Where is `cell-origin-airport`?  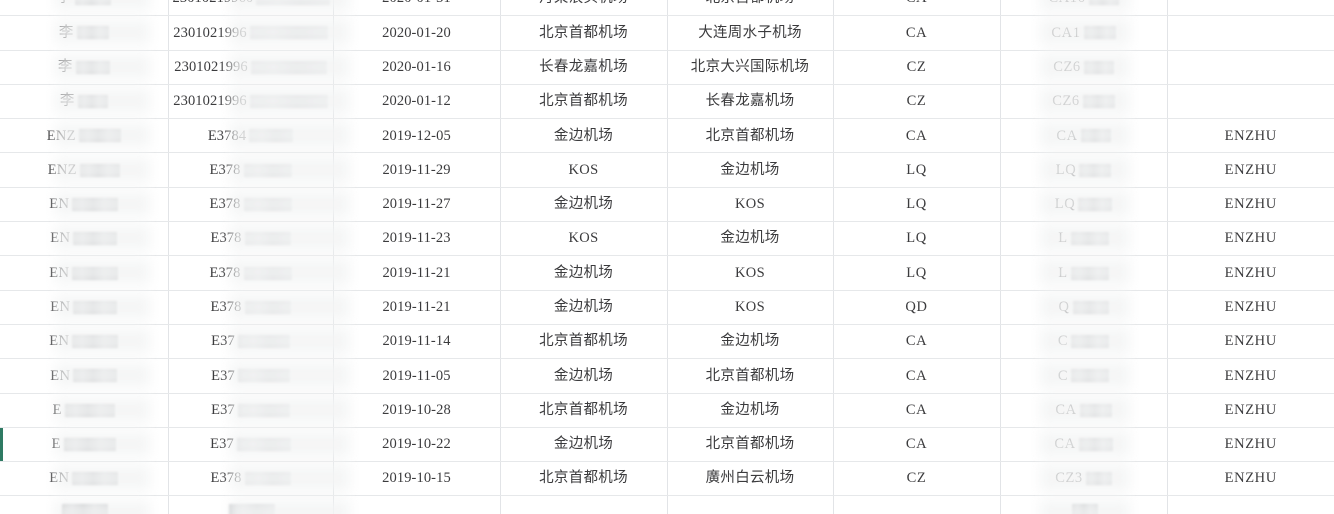
cell-origin-airport is located at coordinates (583, 504).